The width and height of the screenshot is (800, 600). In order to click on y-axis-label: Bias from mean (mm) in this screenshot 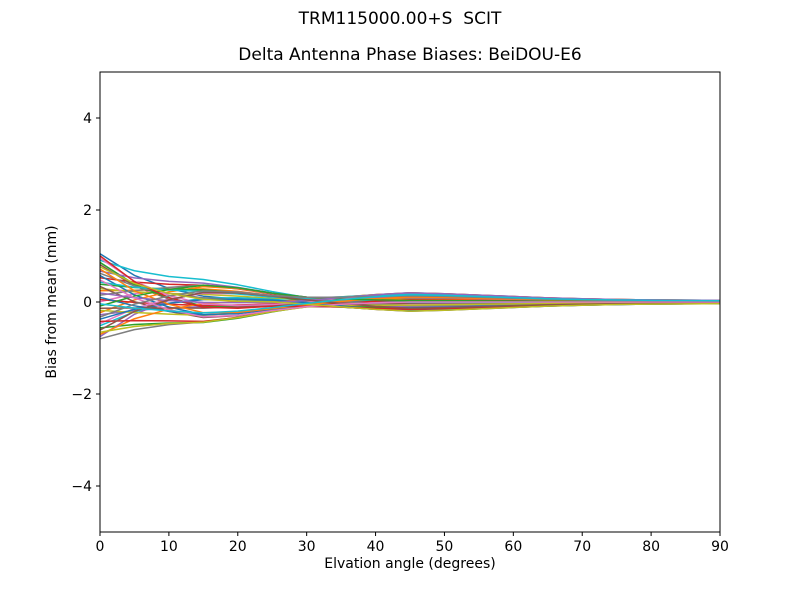, I will do `click(52, 302)`.